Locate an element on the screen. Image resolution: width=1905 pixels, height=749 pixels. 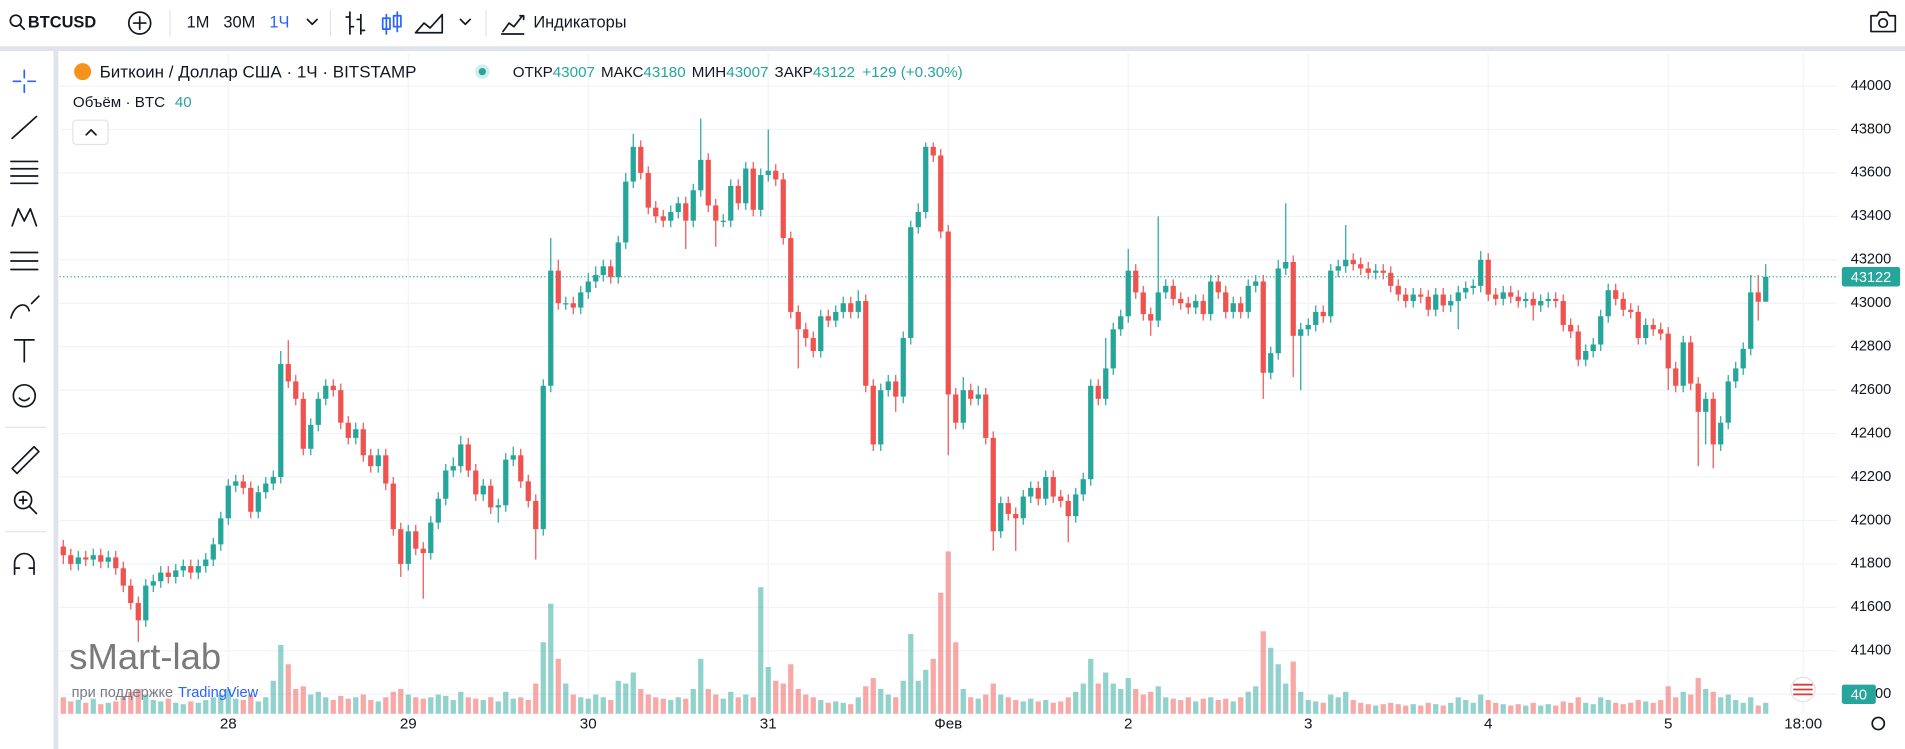
symbol-search: BTCUSD is located at coordinates (52, 22).